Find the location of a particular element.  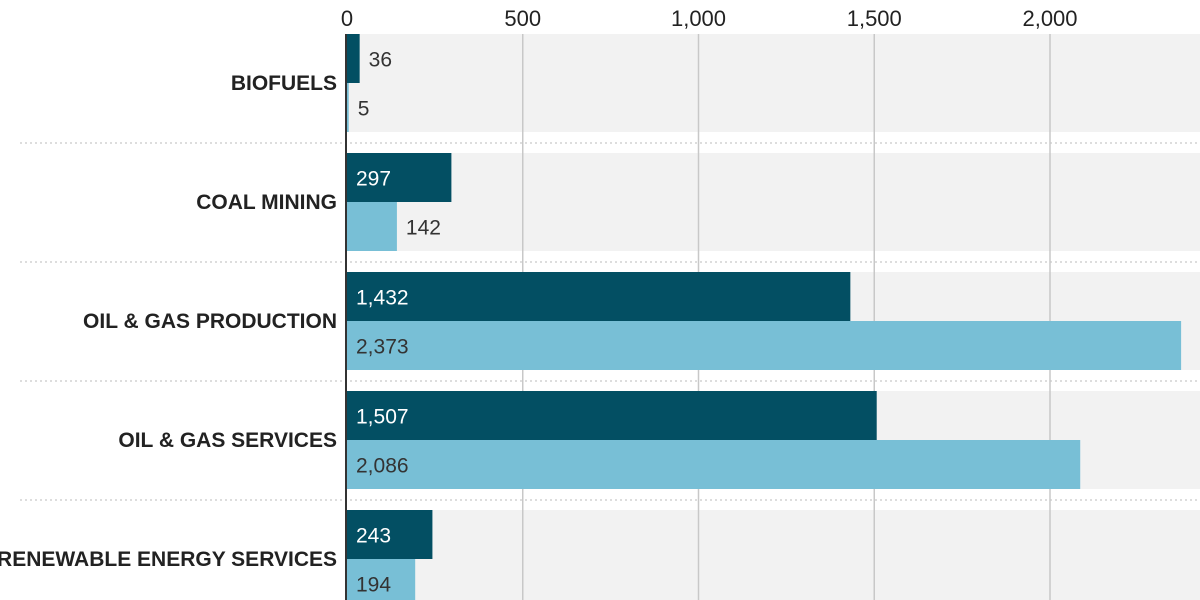

value-label: 142 is located at coordinates (423, 228).